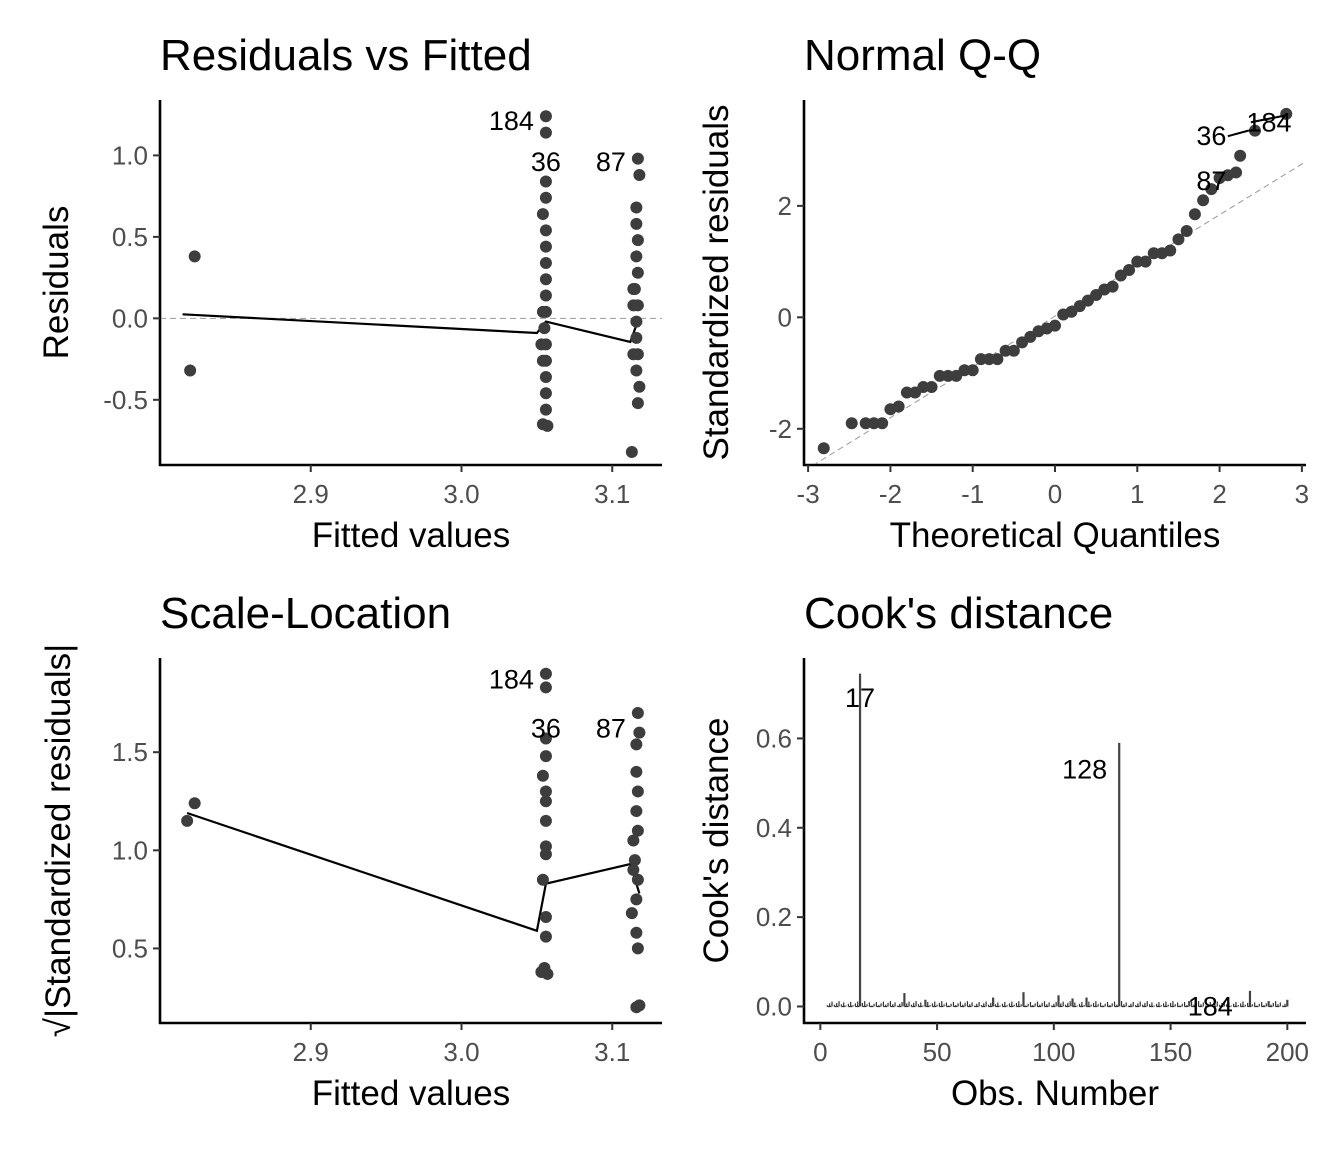 Image resolution: width=1344 pixels, height=1152 pixels. I want to click on y-axis-title: √|Standardized residuals|, so click(58, 840).